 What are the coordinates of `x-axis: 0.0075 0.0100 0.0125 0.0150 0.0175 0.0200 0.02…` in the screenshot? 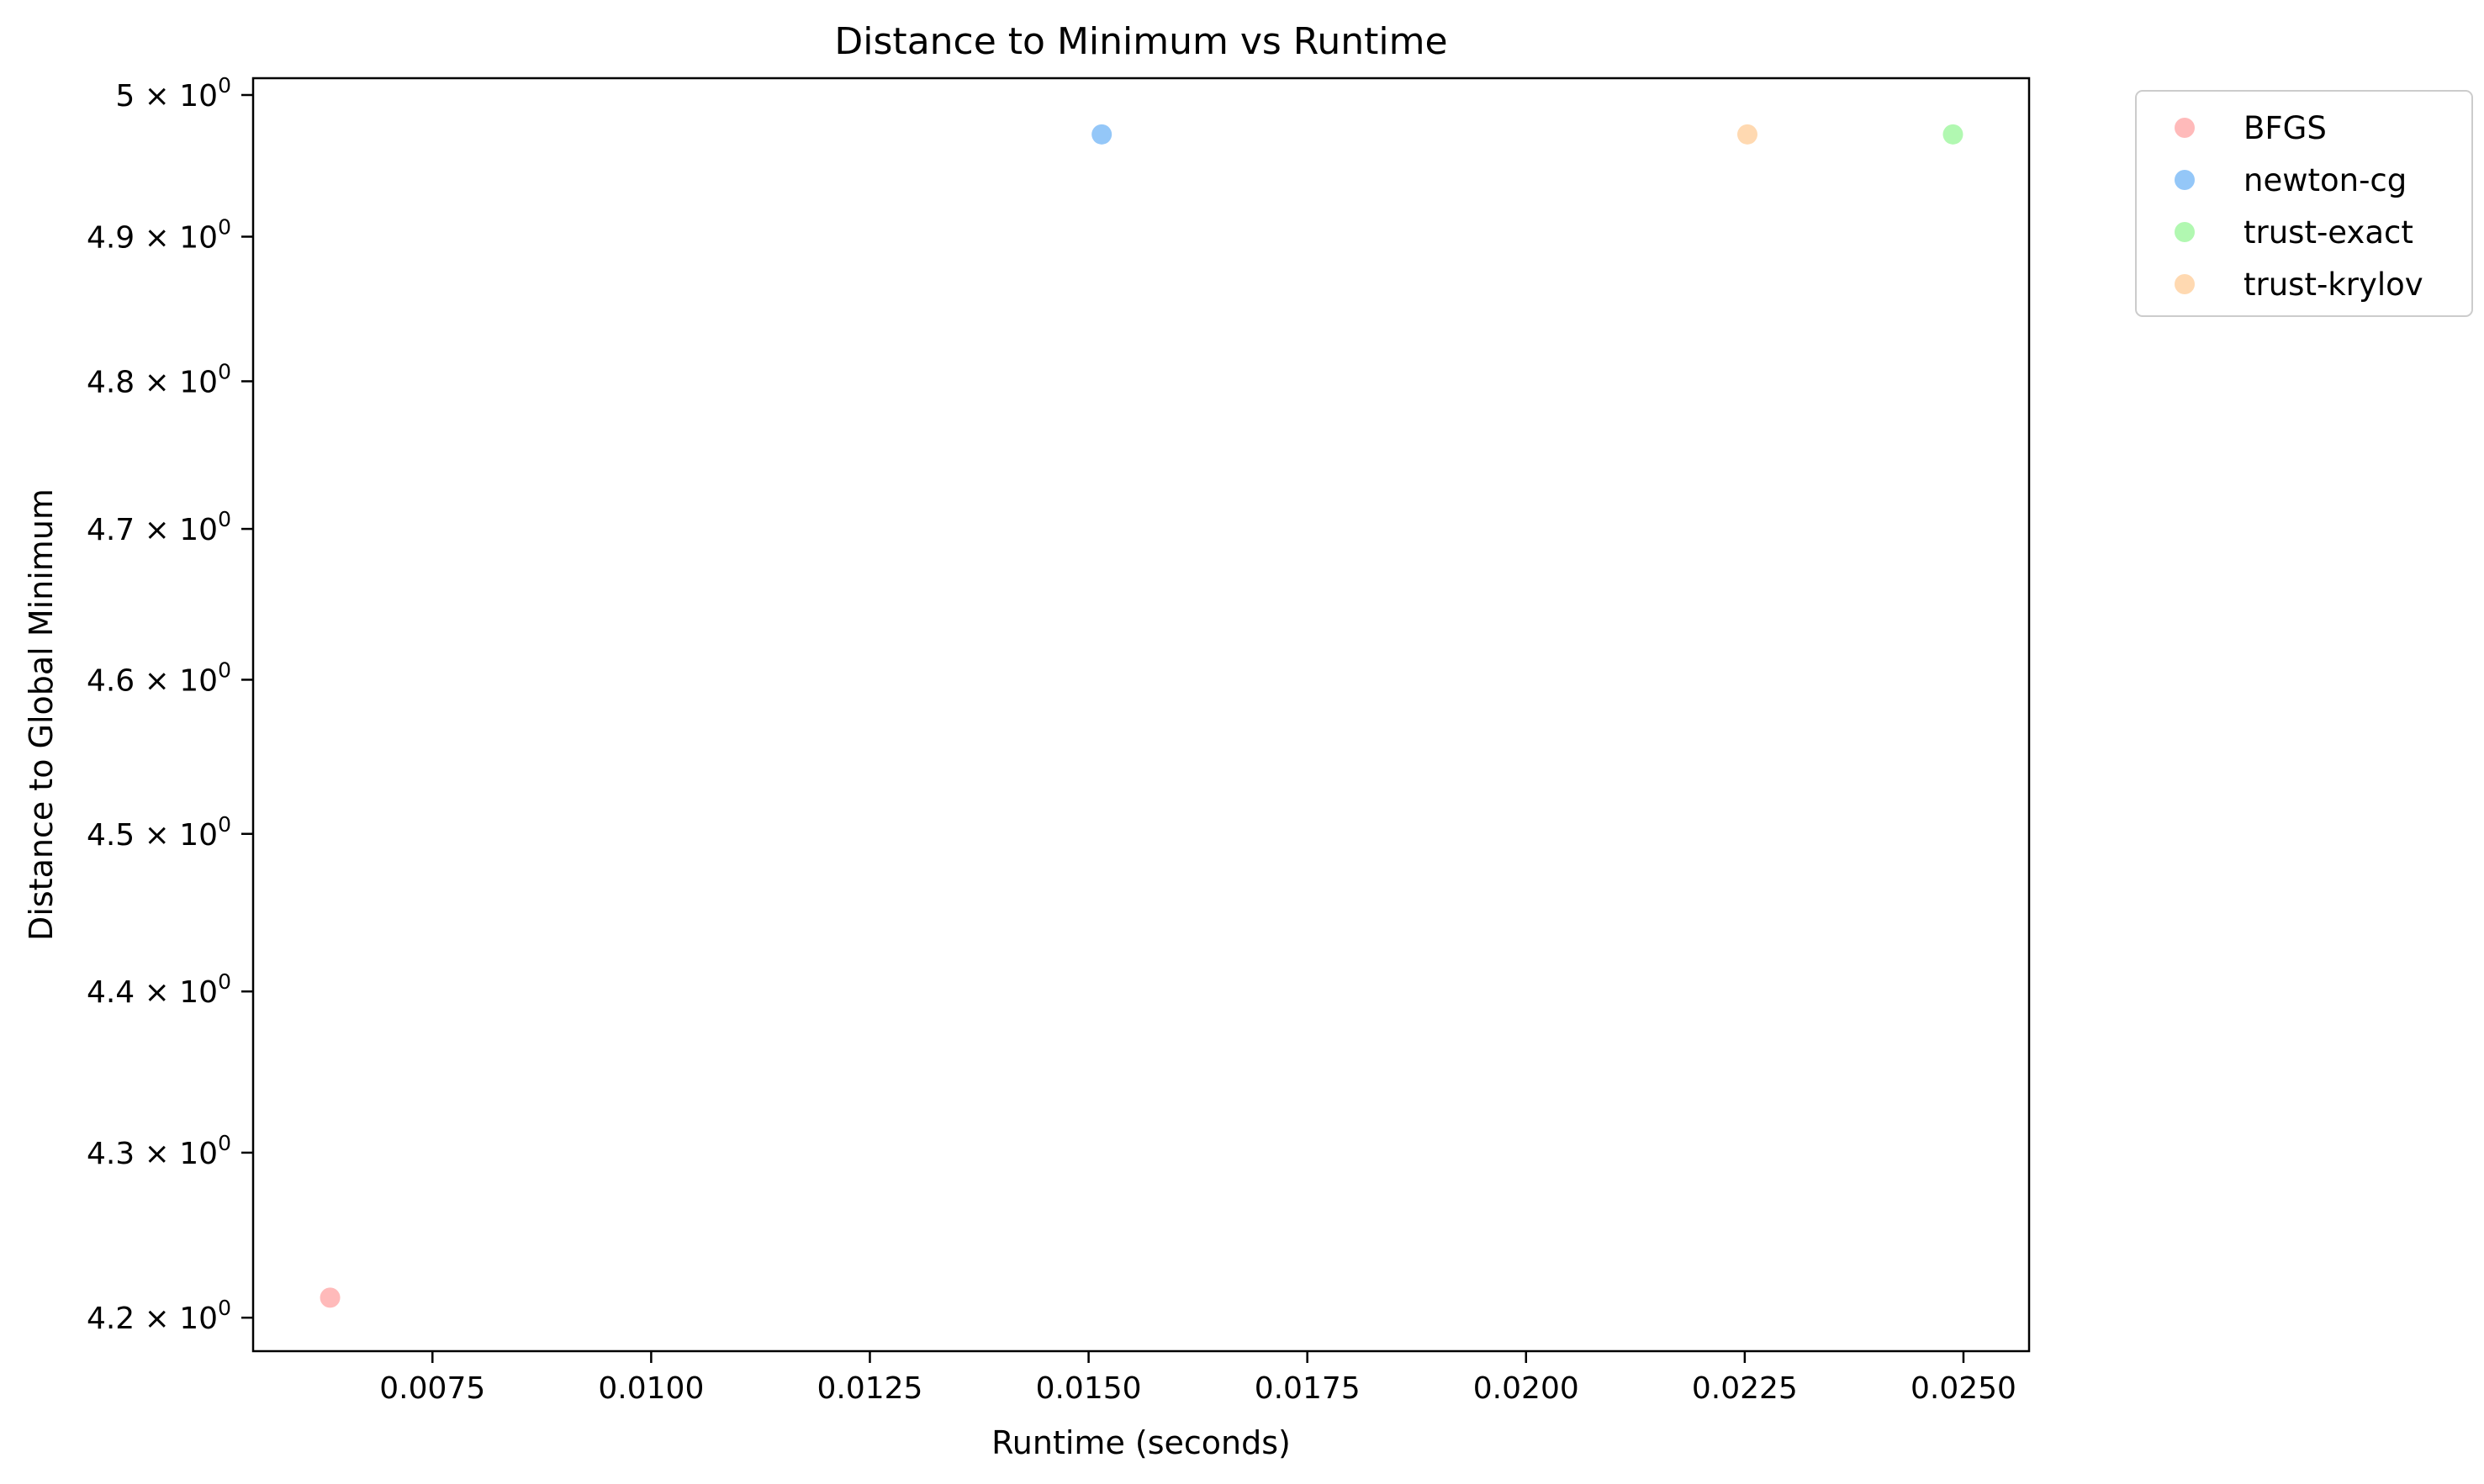 It's located at (1197, 1378).